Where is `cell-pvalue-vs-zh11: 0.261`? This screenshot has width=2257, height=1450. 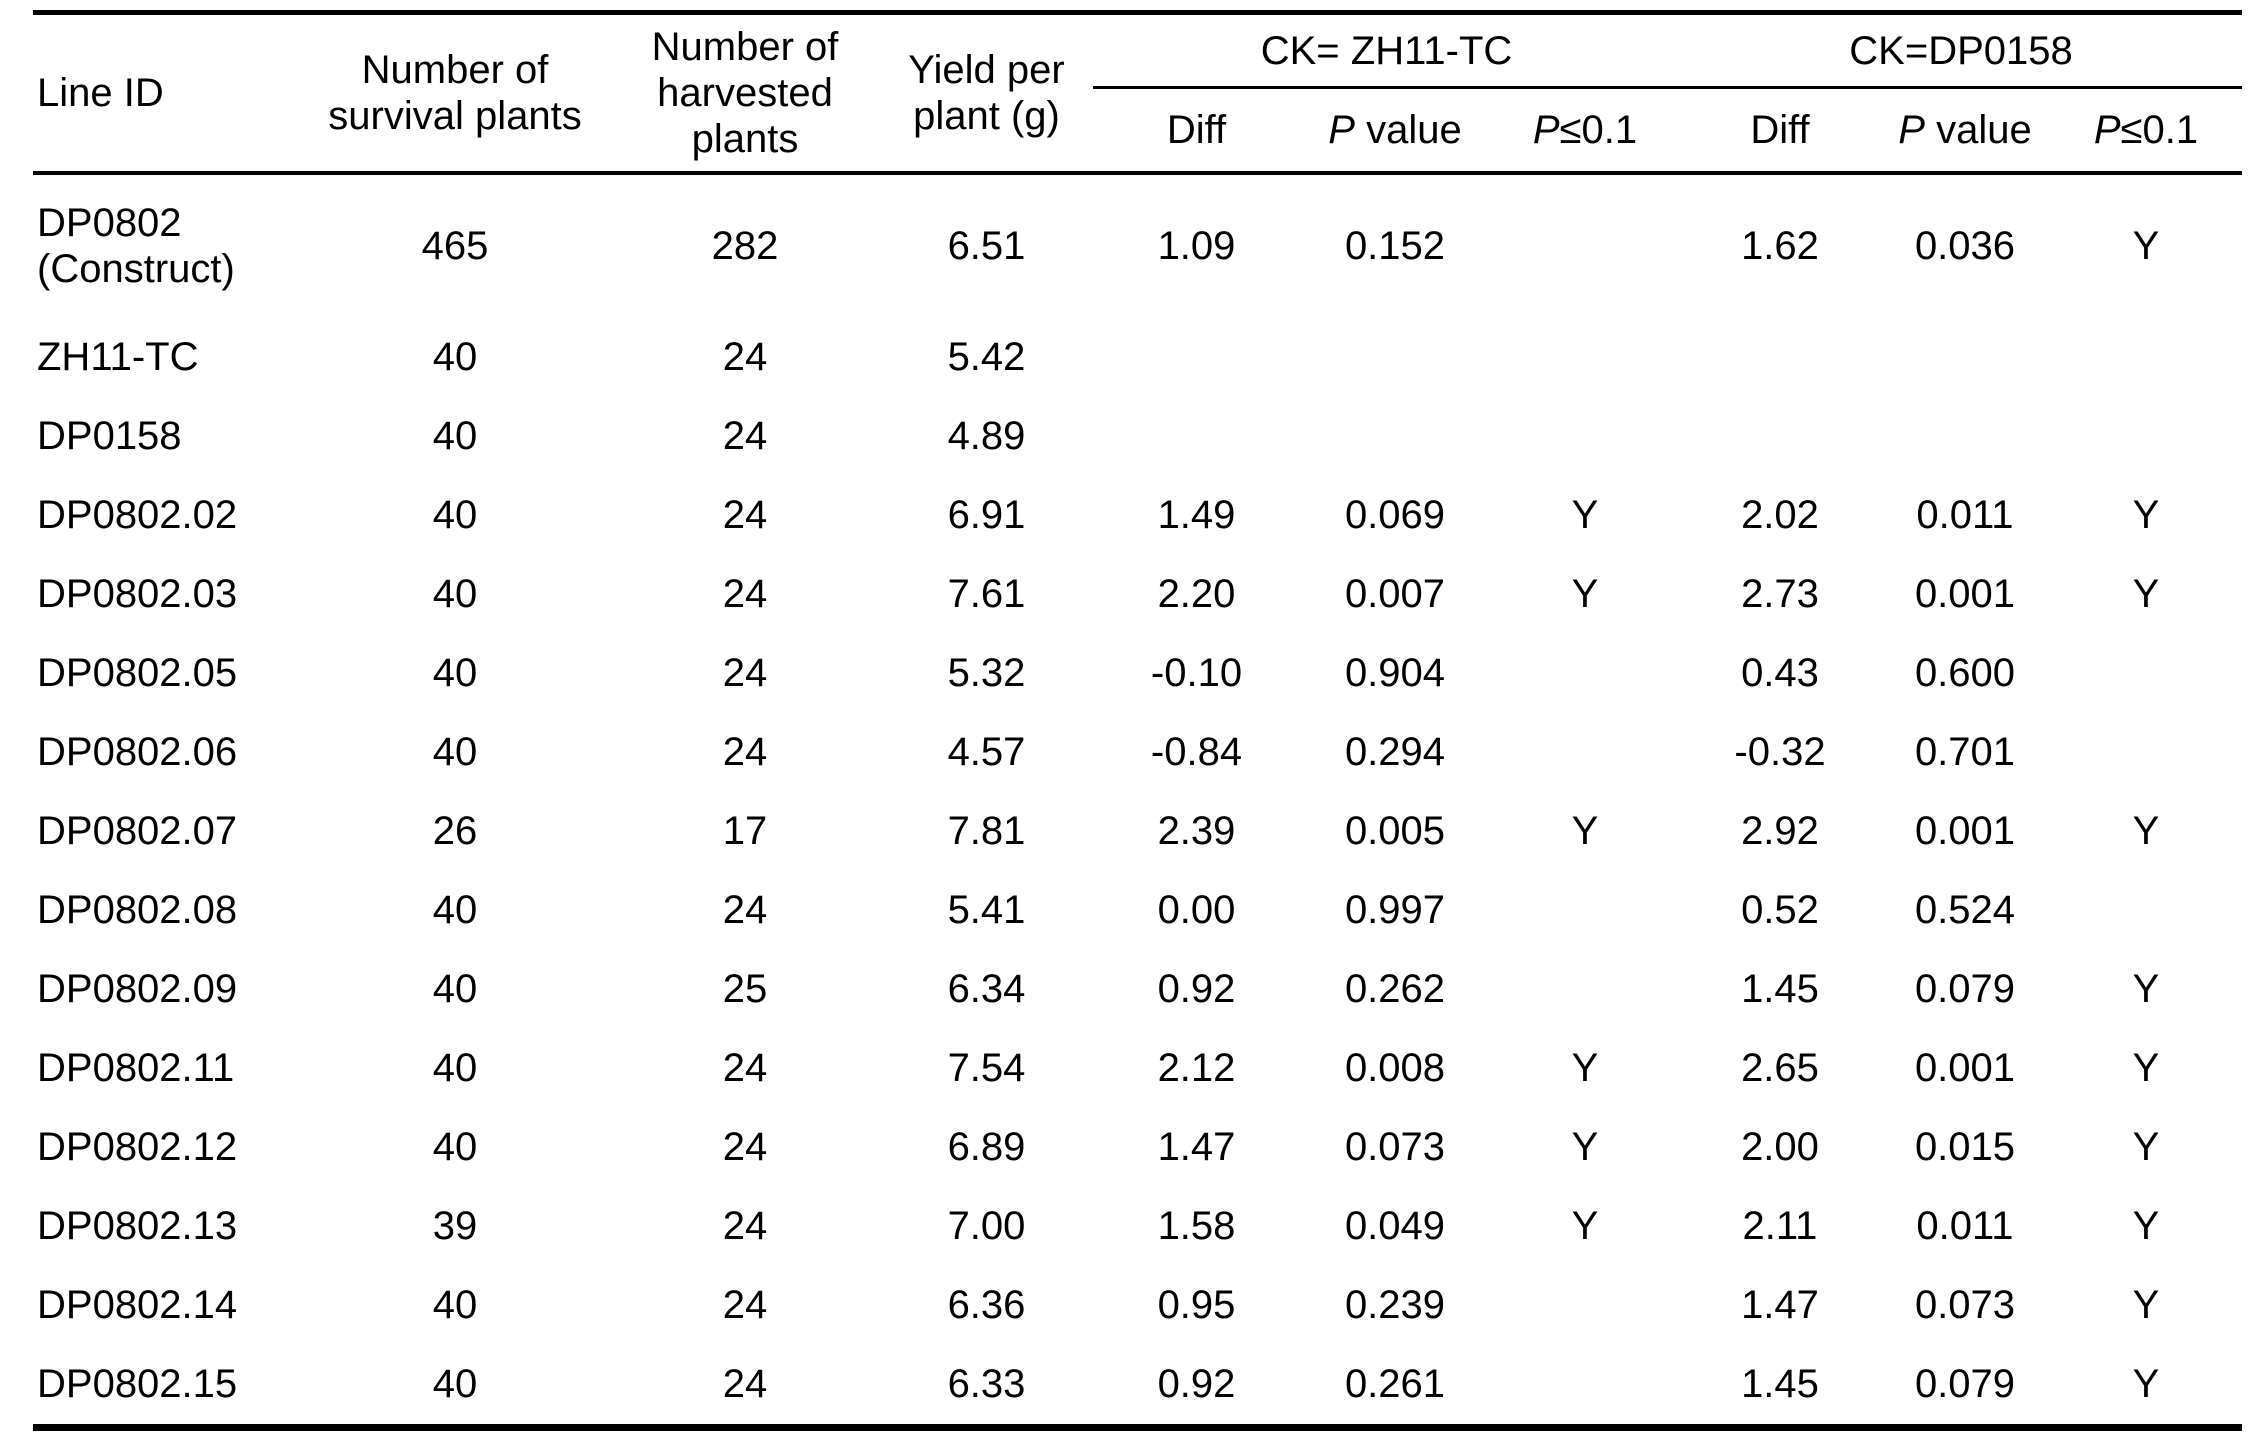
cell-pvalue-vs-zh11: 0.261 is located at coordinates (1395, 1384).